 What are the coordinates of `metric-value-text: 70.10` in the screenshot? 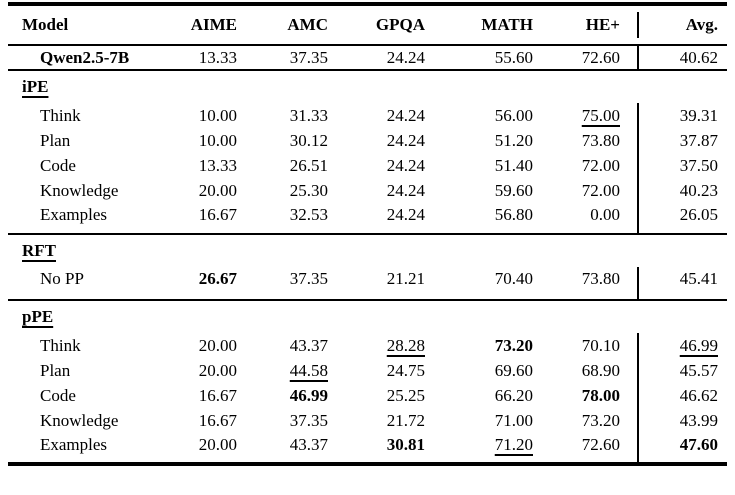 It's located at (600, 345).